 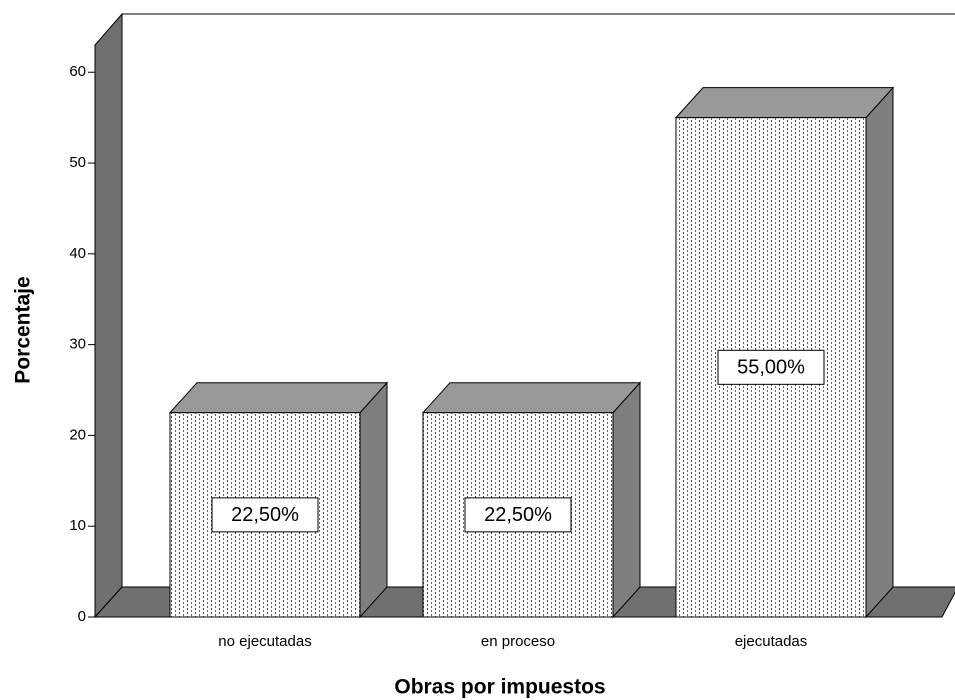 What do you see at coordinates (77, 71) in the screenshot?
I see `y-tick-label: 60` at bounding box center [77, 71].